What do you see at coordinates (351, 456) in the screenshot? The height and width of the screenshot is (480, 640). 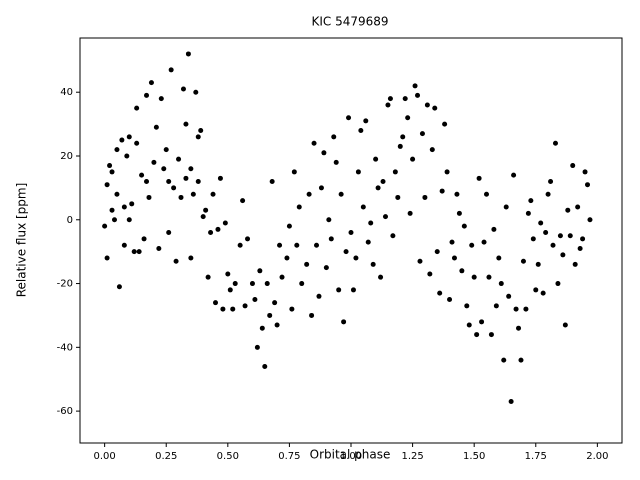 I see `x-tick-label: 1.00` at bounding box center [351, 456].